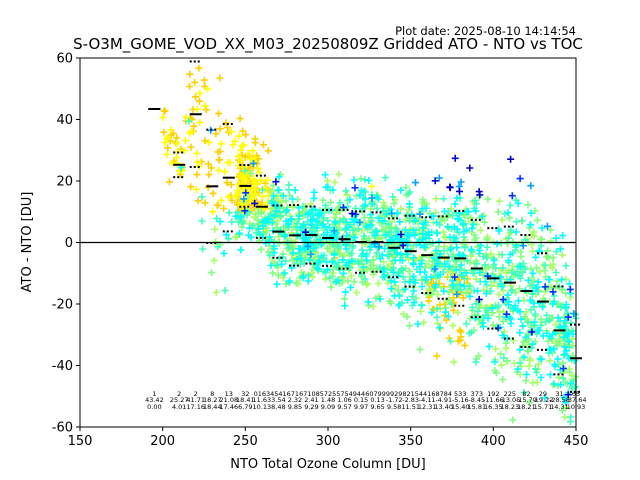 The height and width of the screenshot is (480, 640). What do you see at coordinates (493, 400) in the screenshot?
I see `bin-mean-label: -11.66` at bounding box center [493, 400].